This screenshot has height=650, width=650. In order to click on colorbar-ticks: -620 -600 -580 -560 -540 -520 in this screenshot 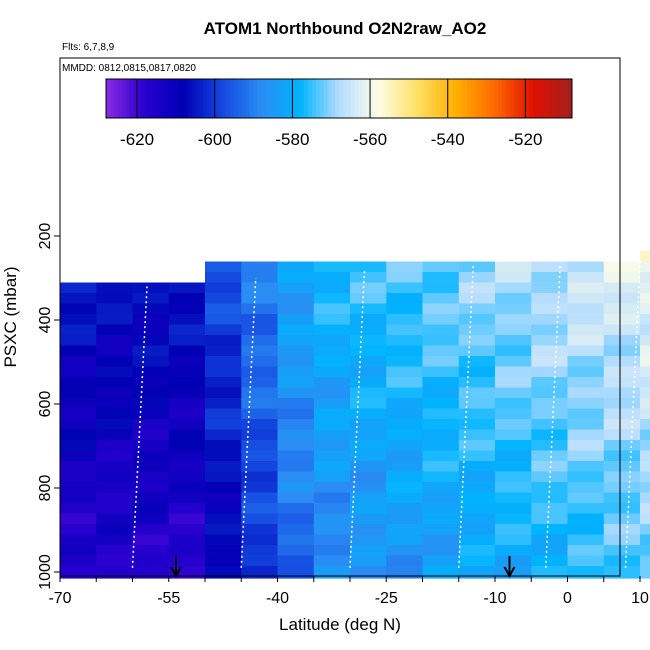, I will do `click(331, 114)`.